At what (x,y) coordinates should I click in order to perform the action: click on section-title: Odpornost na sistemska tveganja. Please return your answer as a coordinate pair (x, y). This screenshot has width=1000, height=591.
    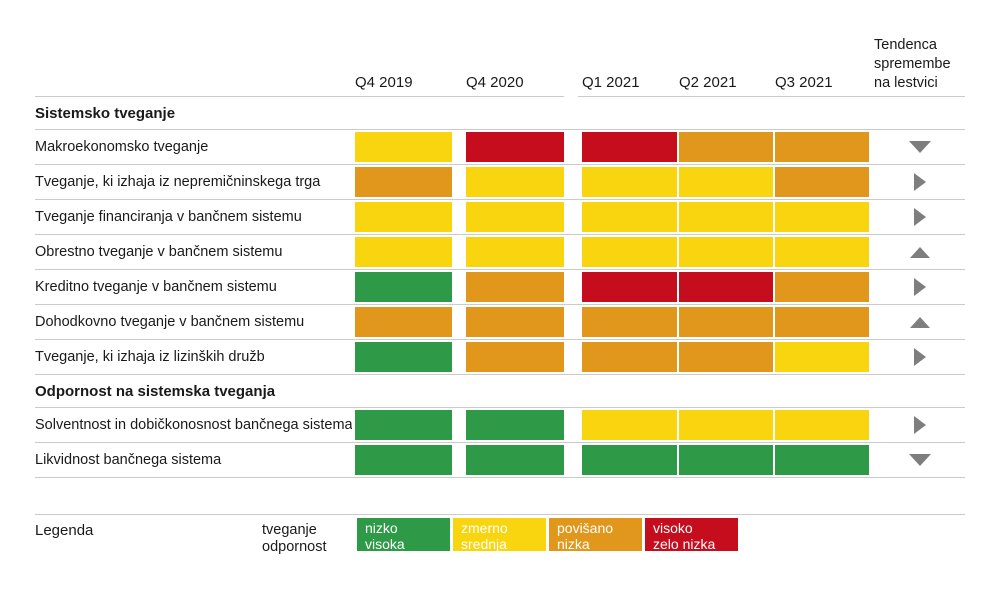
    Looking at the image, I should click on (155, 391).